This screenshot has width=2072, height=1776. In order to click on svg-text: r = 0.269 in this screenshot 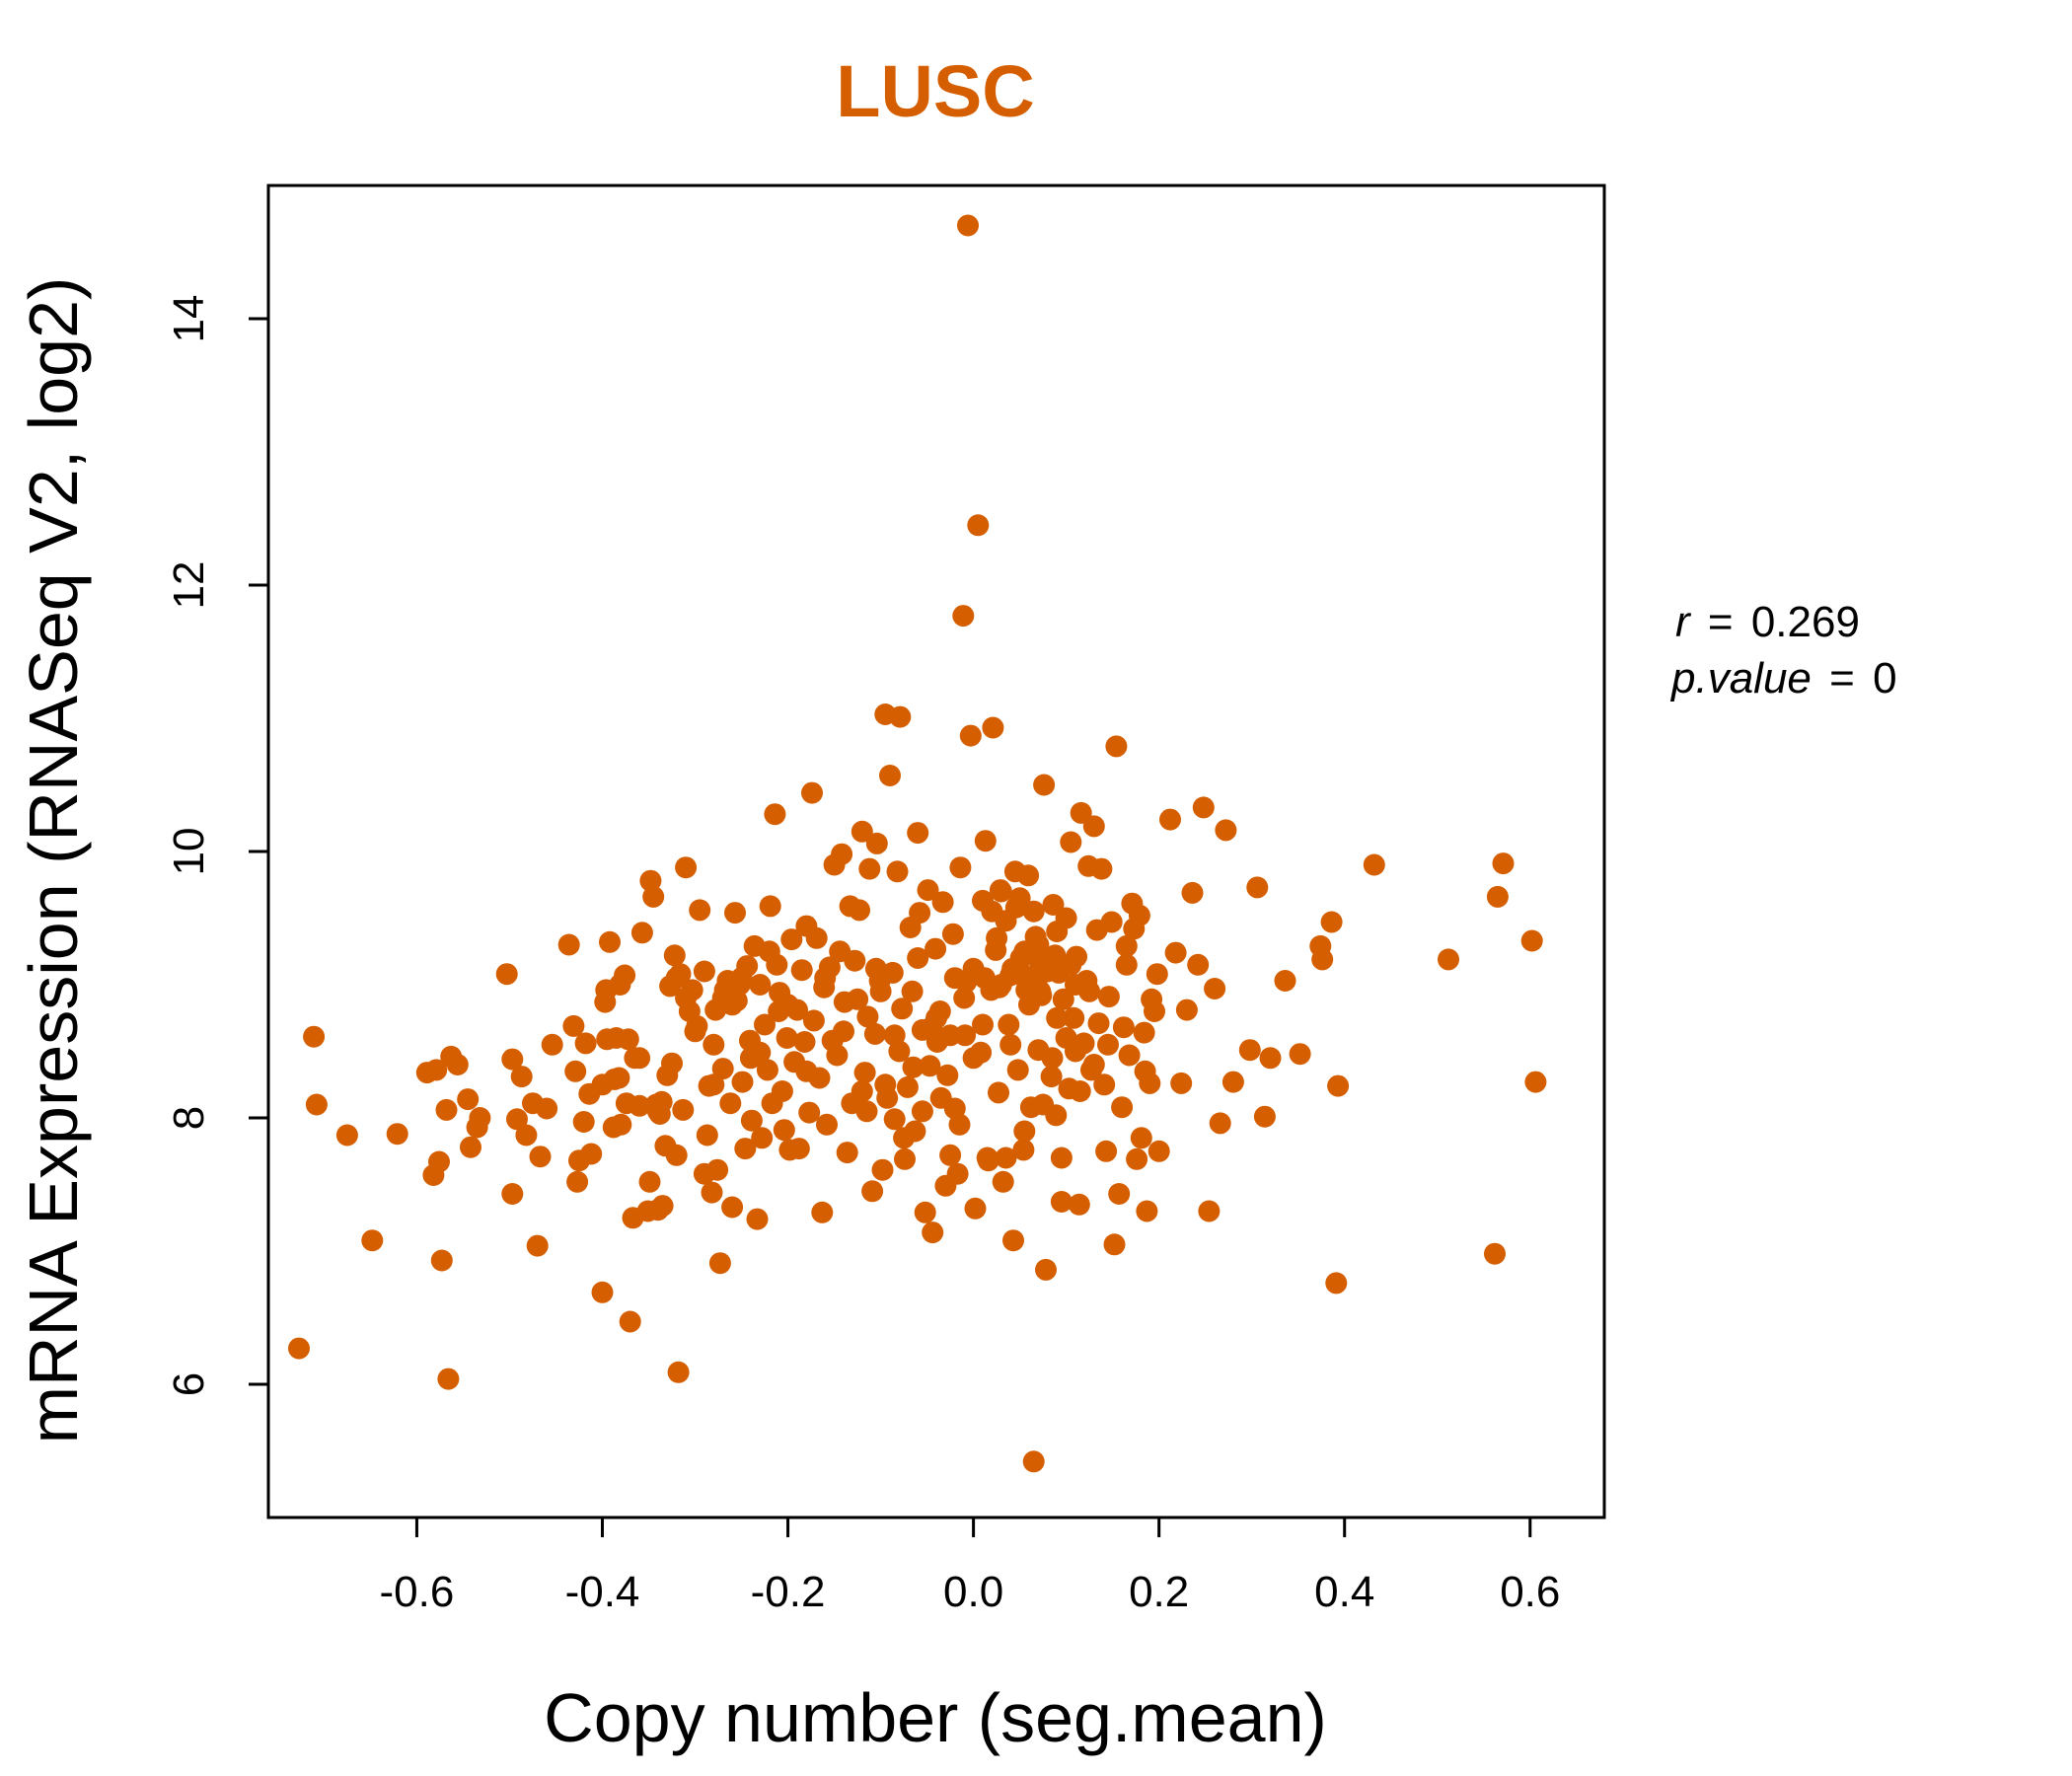, I will do `click(1768, 622)`.